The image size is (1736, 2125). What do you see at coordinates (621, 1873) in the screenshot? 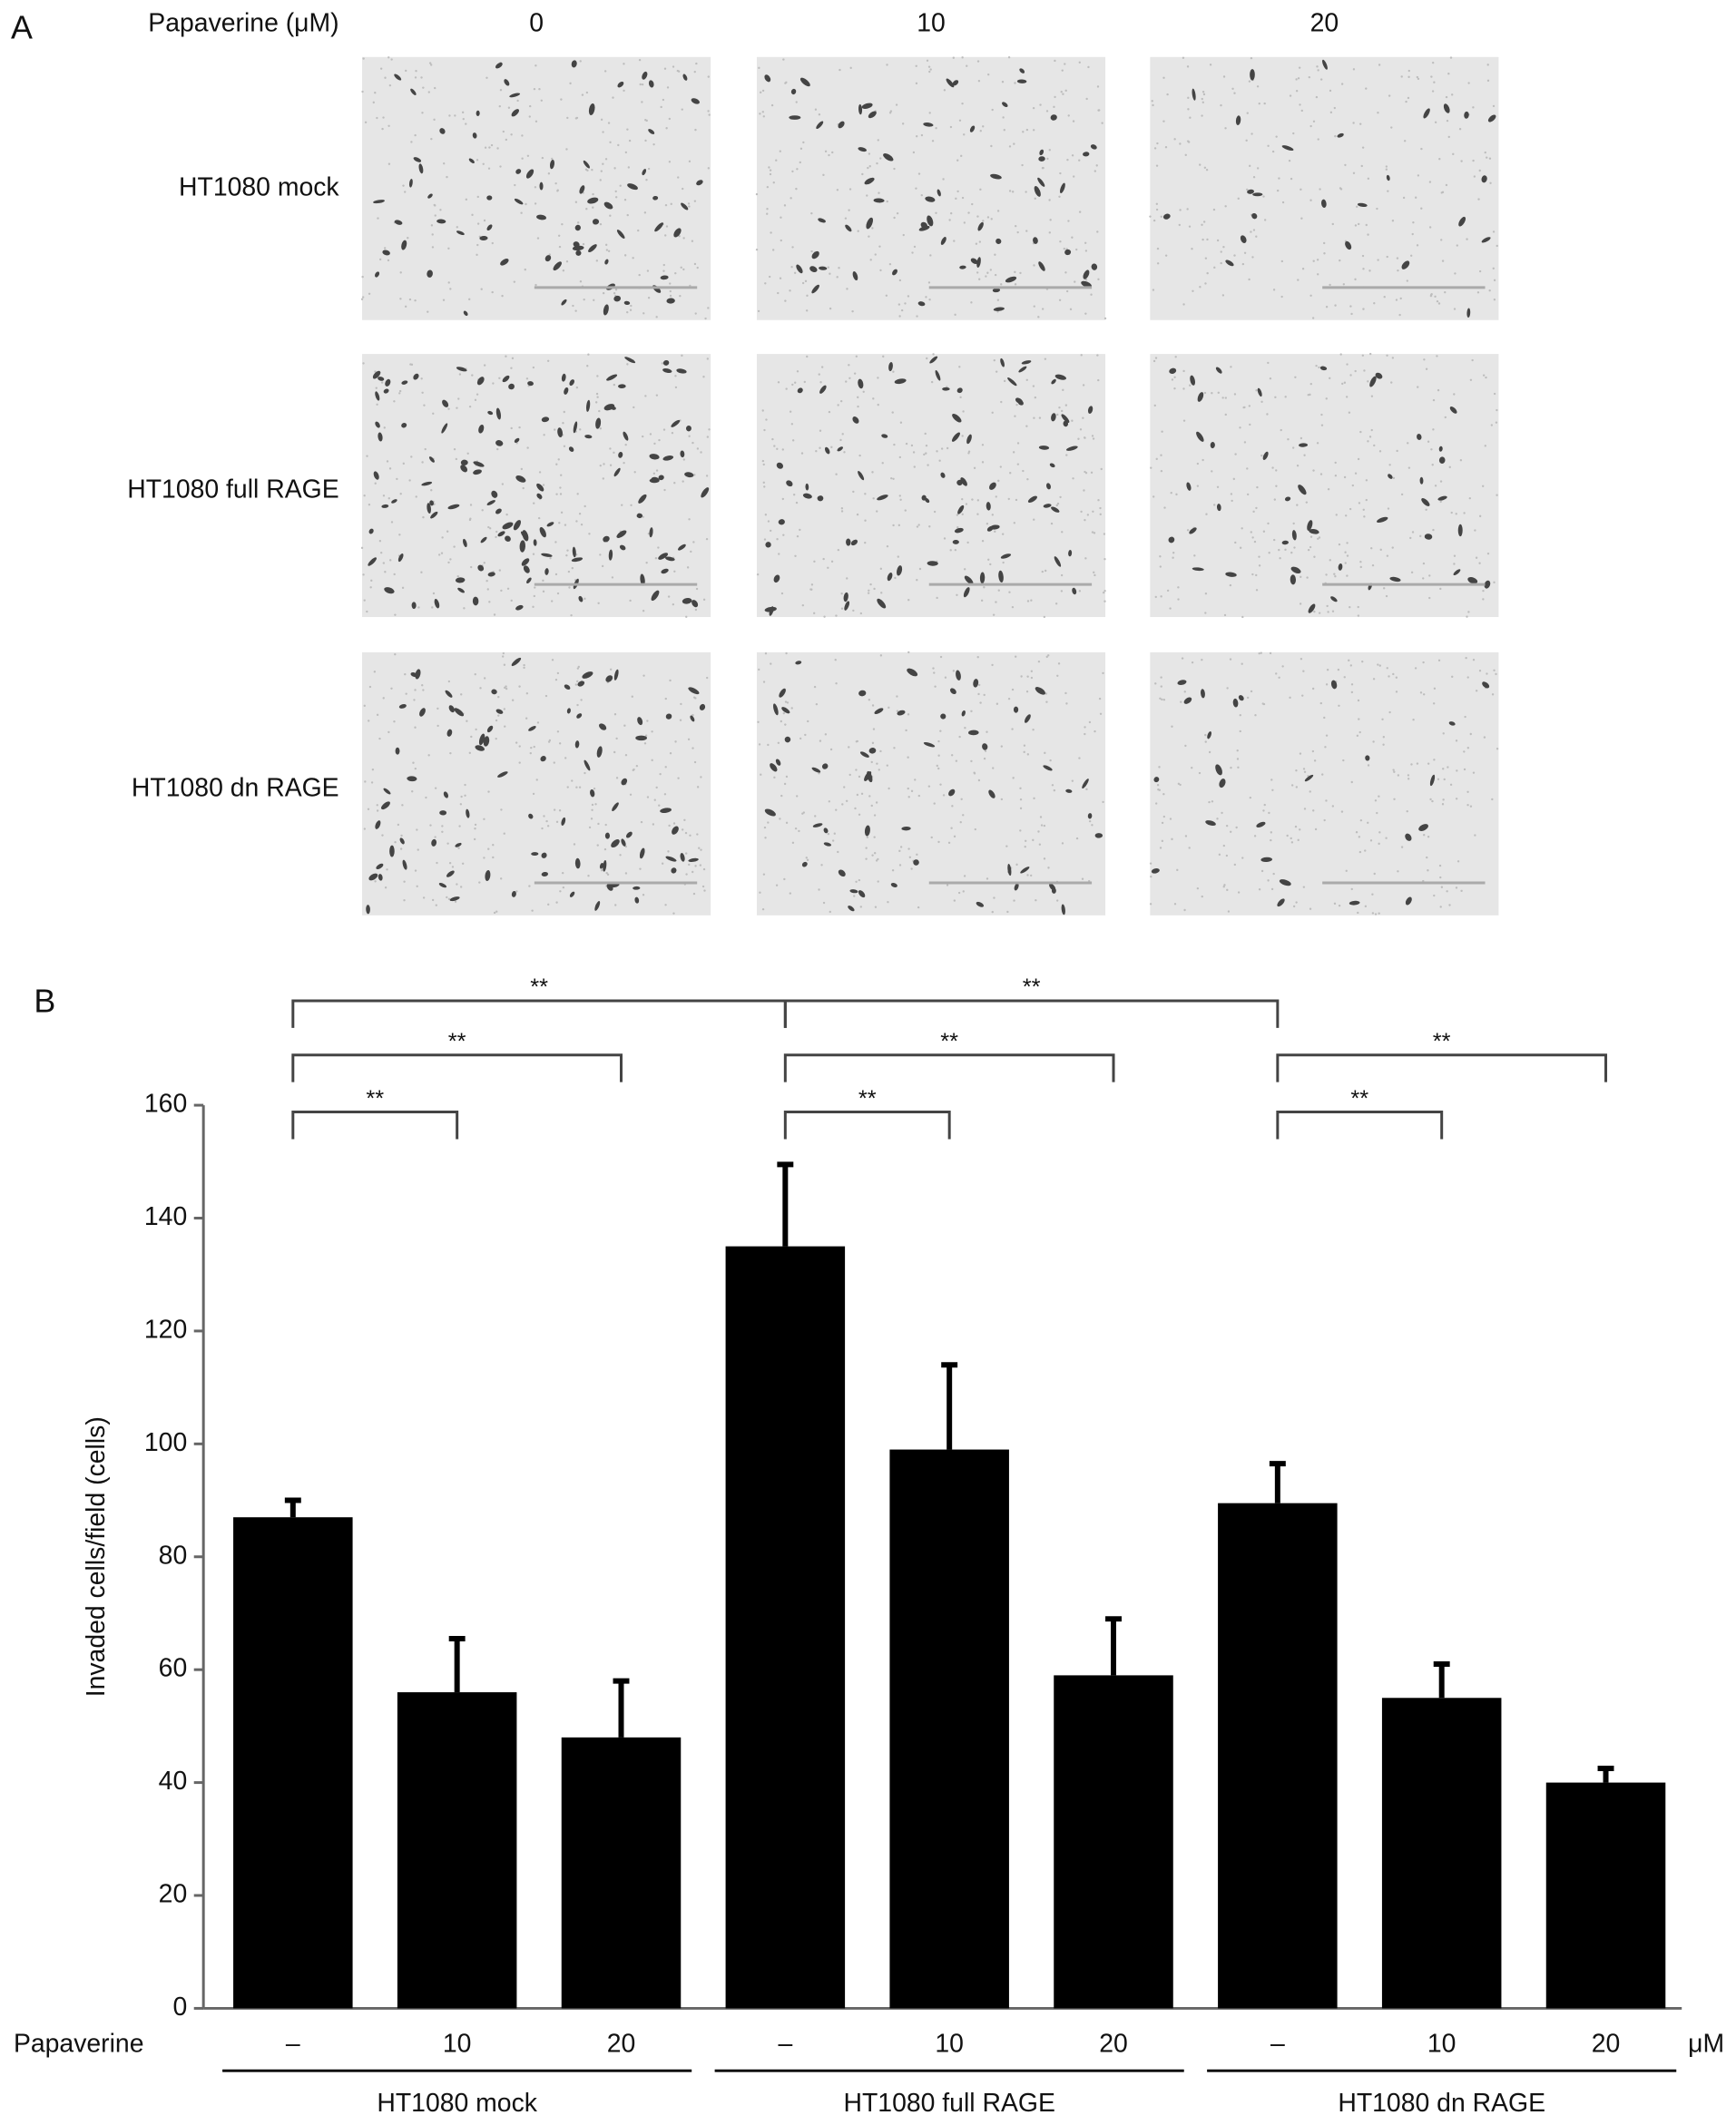
I see `bar` at bounding box center [621, 1873].